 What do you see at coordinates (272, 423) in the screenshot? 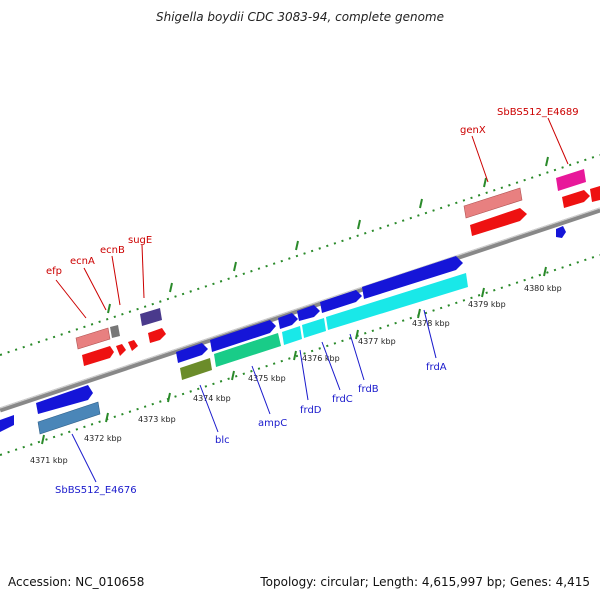
I see `gene-label-ampC: ampC` at bounding box center [272, 423].